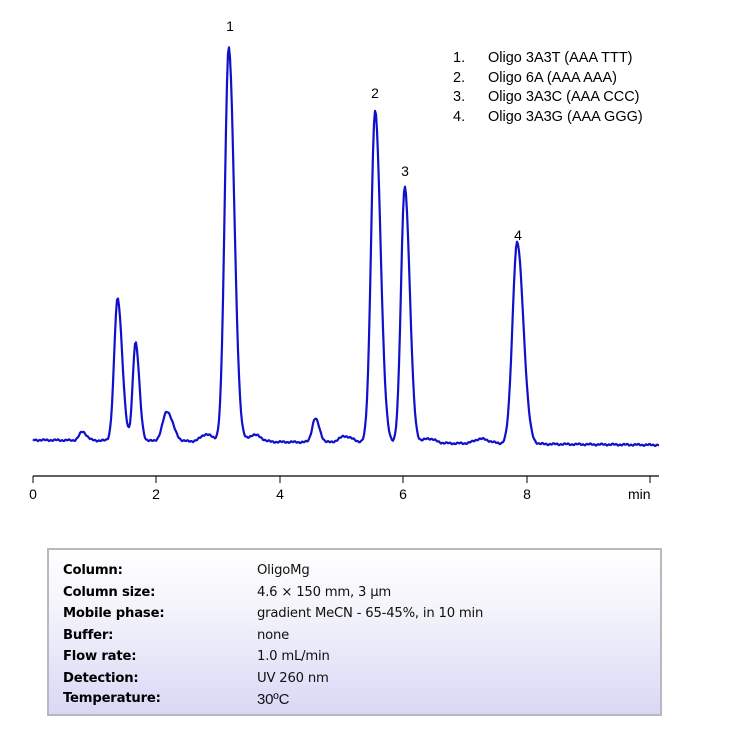  What do you see at coordinates (564, 97) in the screenshot?
I see `legend-text: Oligo 3A3C (AAA CCC)` at bounding box center [564, 97].